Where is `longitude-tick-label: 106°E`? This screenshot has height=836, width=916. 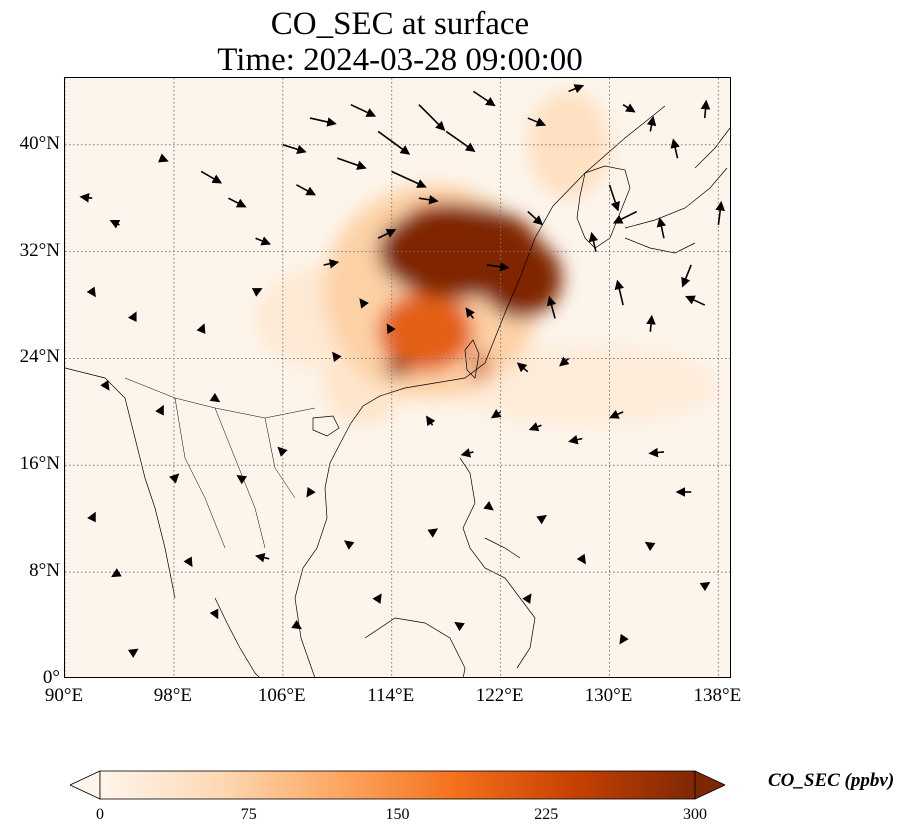
longitude-tick-label: 106°E is located at coordinates (281, 695).